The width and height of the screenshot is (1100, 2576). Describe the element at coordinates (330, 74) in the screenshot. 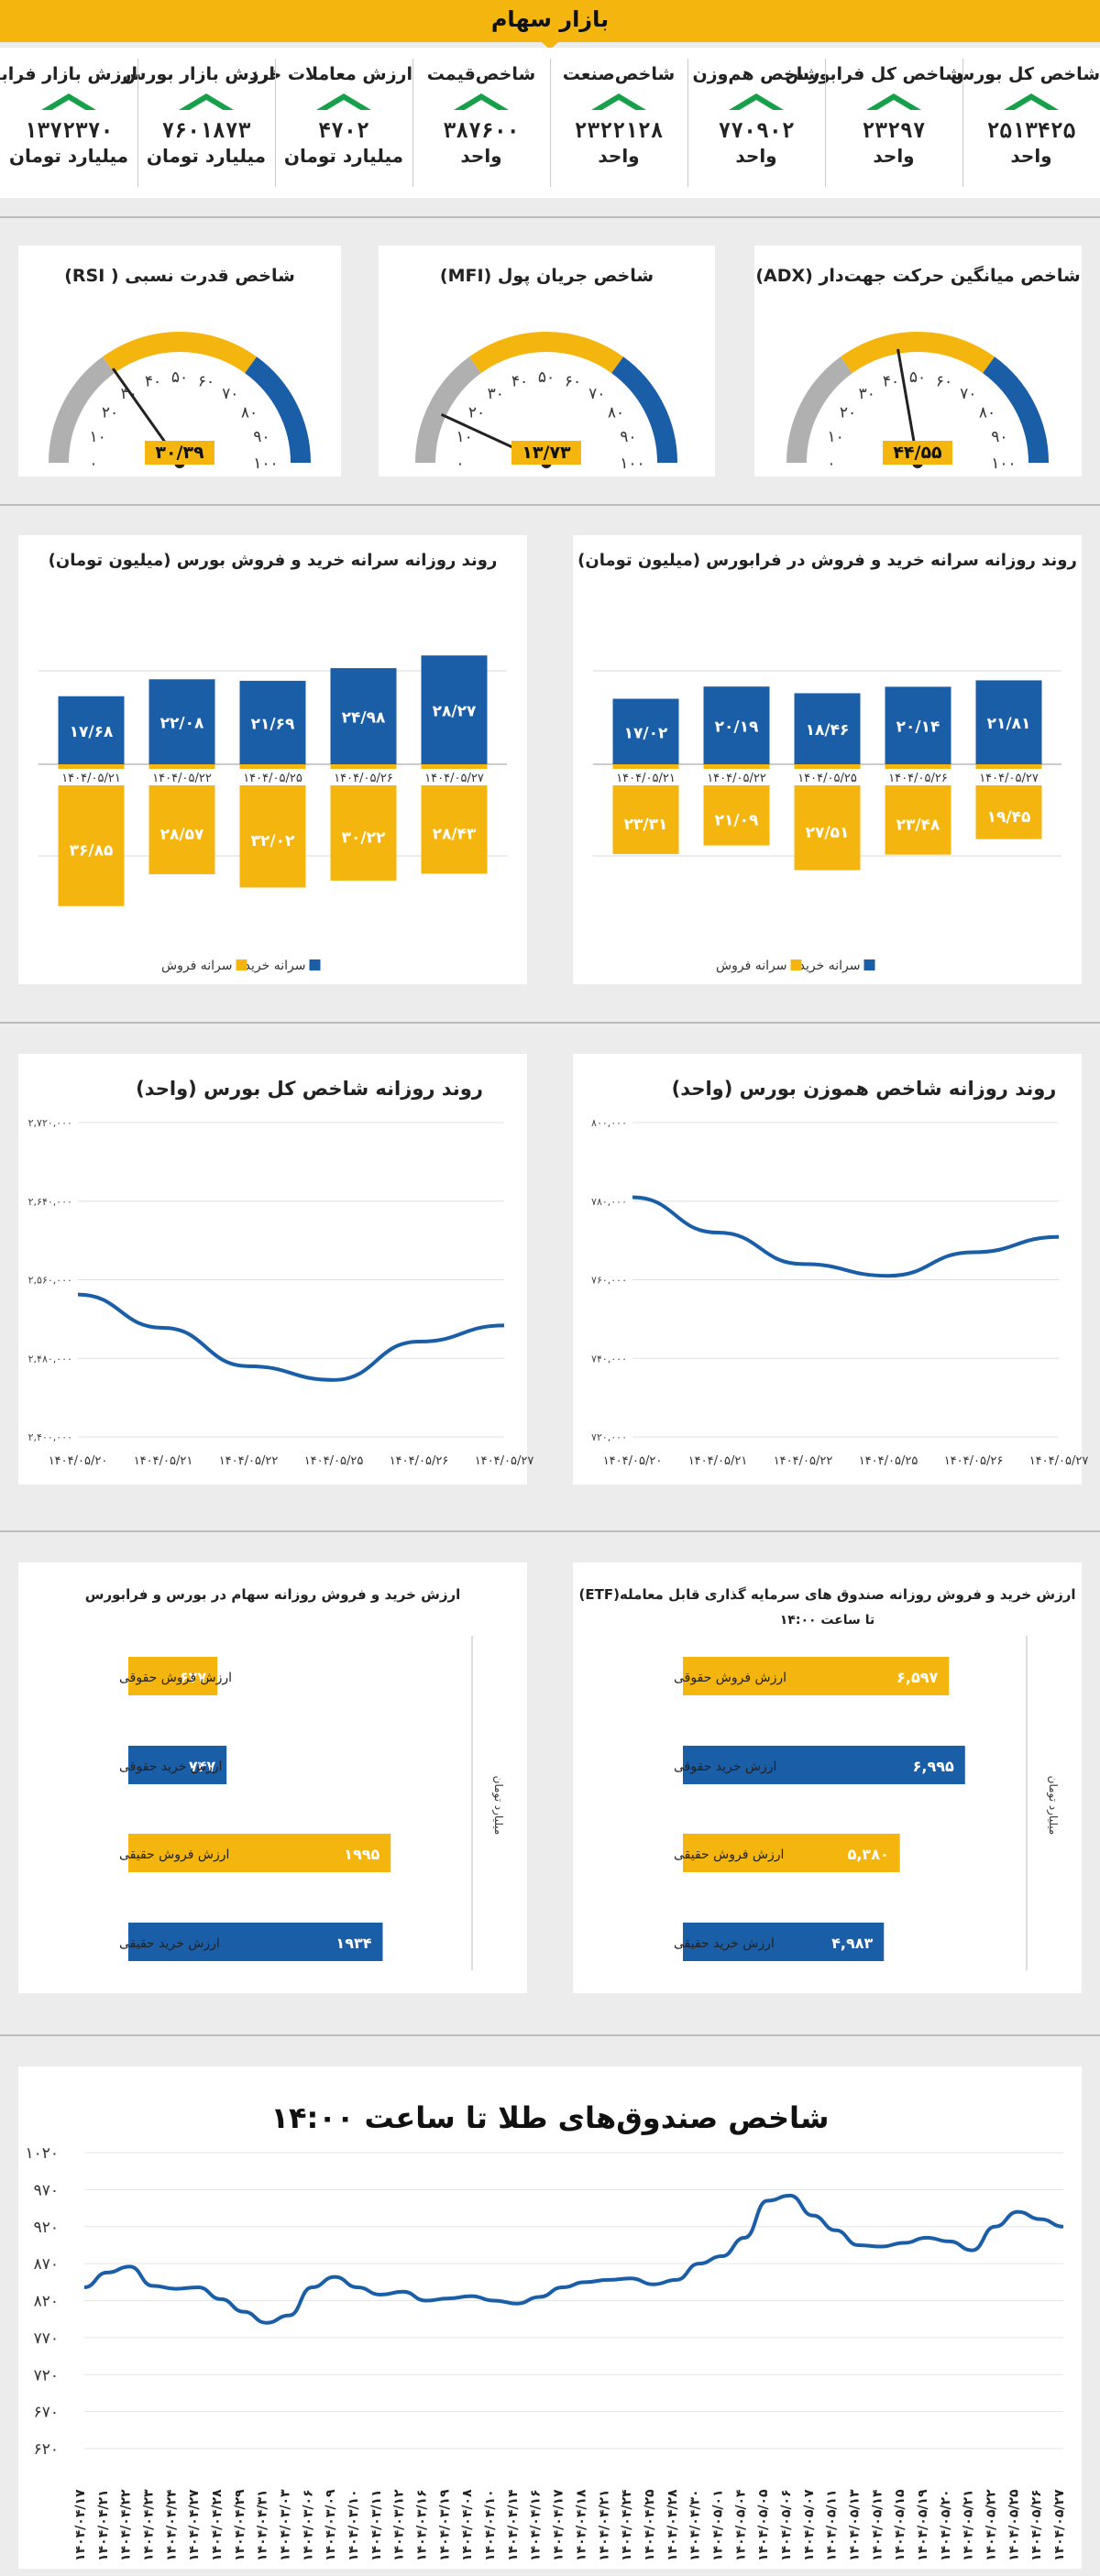

I see `indicator-label: ارزش معاملات خرد` at that location.